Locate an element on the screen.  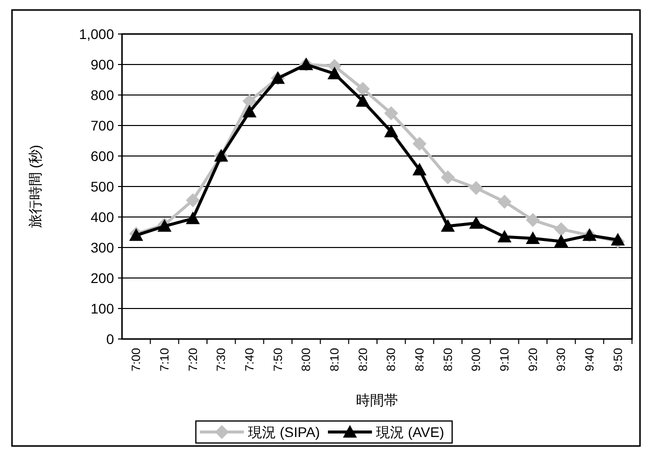
y-axis-title: 旅行時間 (秒) is located at coordinates (35, 186).